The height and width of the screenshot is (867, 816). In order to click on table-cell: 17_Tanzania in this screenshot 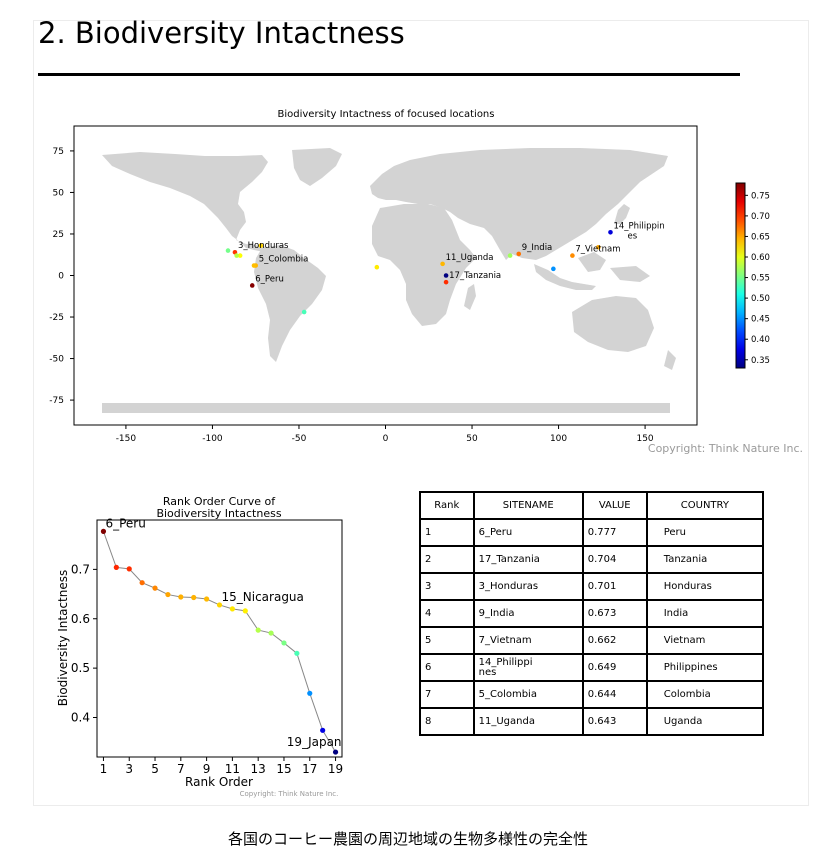, I will do `click(528, 559)`.